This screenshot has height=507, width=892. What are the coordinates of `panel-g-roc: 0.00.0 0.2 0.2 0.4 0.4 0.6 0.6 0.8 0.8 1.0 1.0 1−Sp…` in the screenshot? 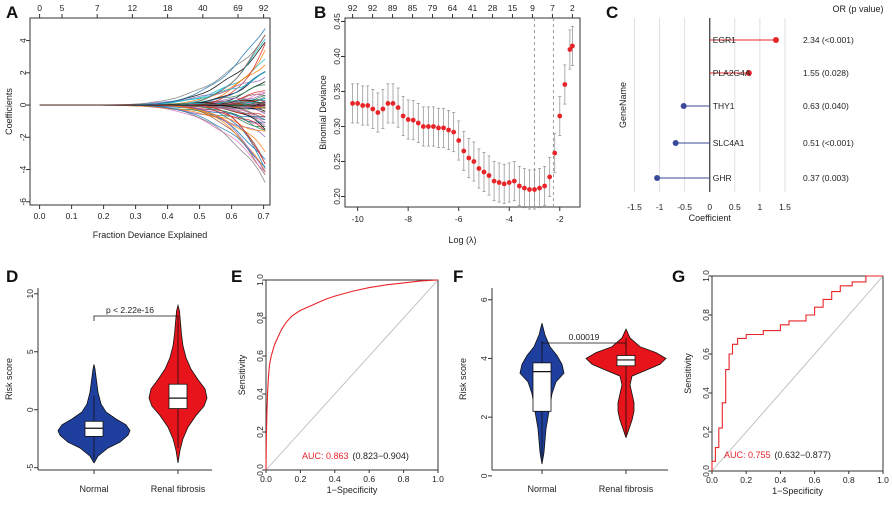 It's located at (786, 383).